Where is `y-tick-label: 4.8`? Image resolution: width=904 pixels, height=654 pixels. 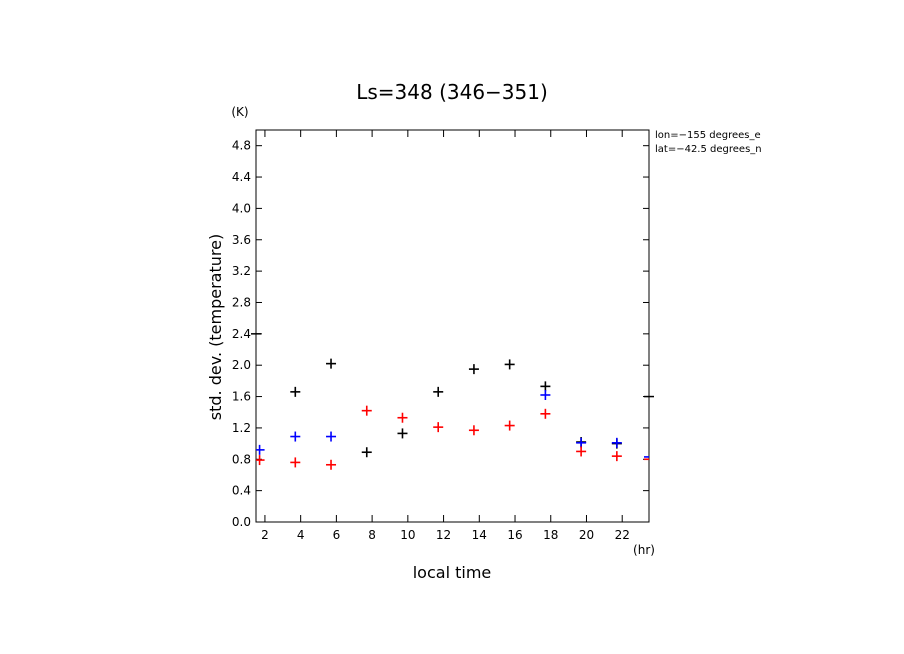 y-tick-label: 4.8 is located at coordinates (241, 146).